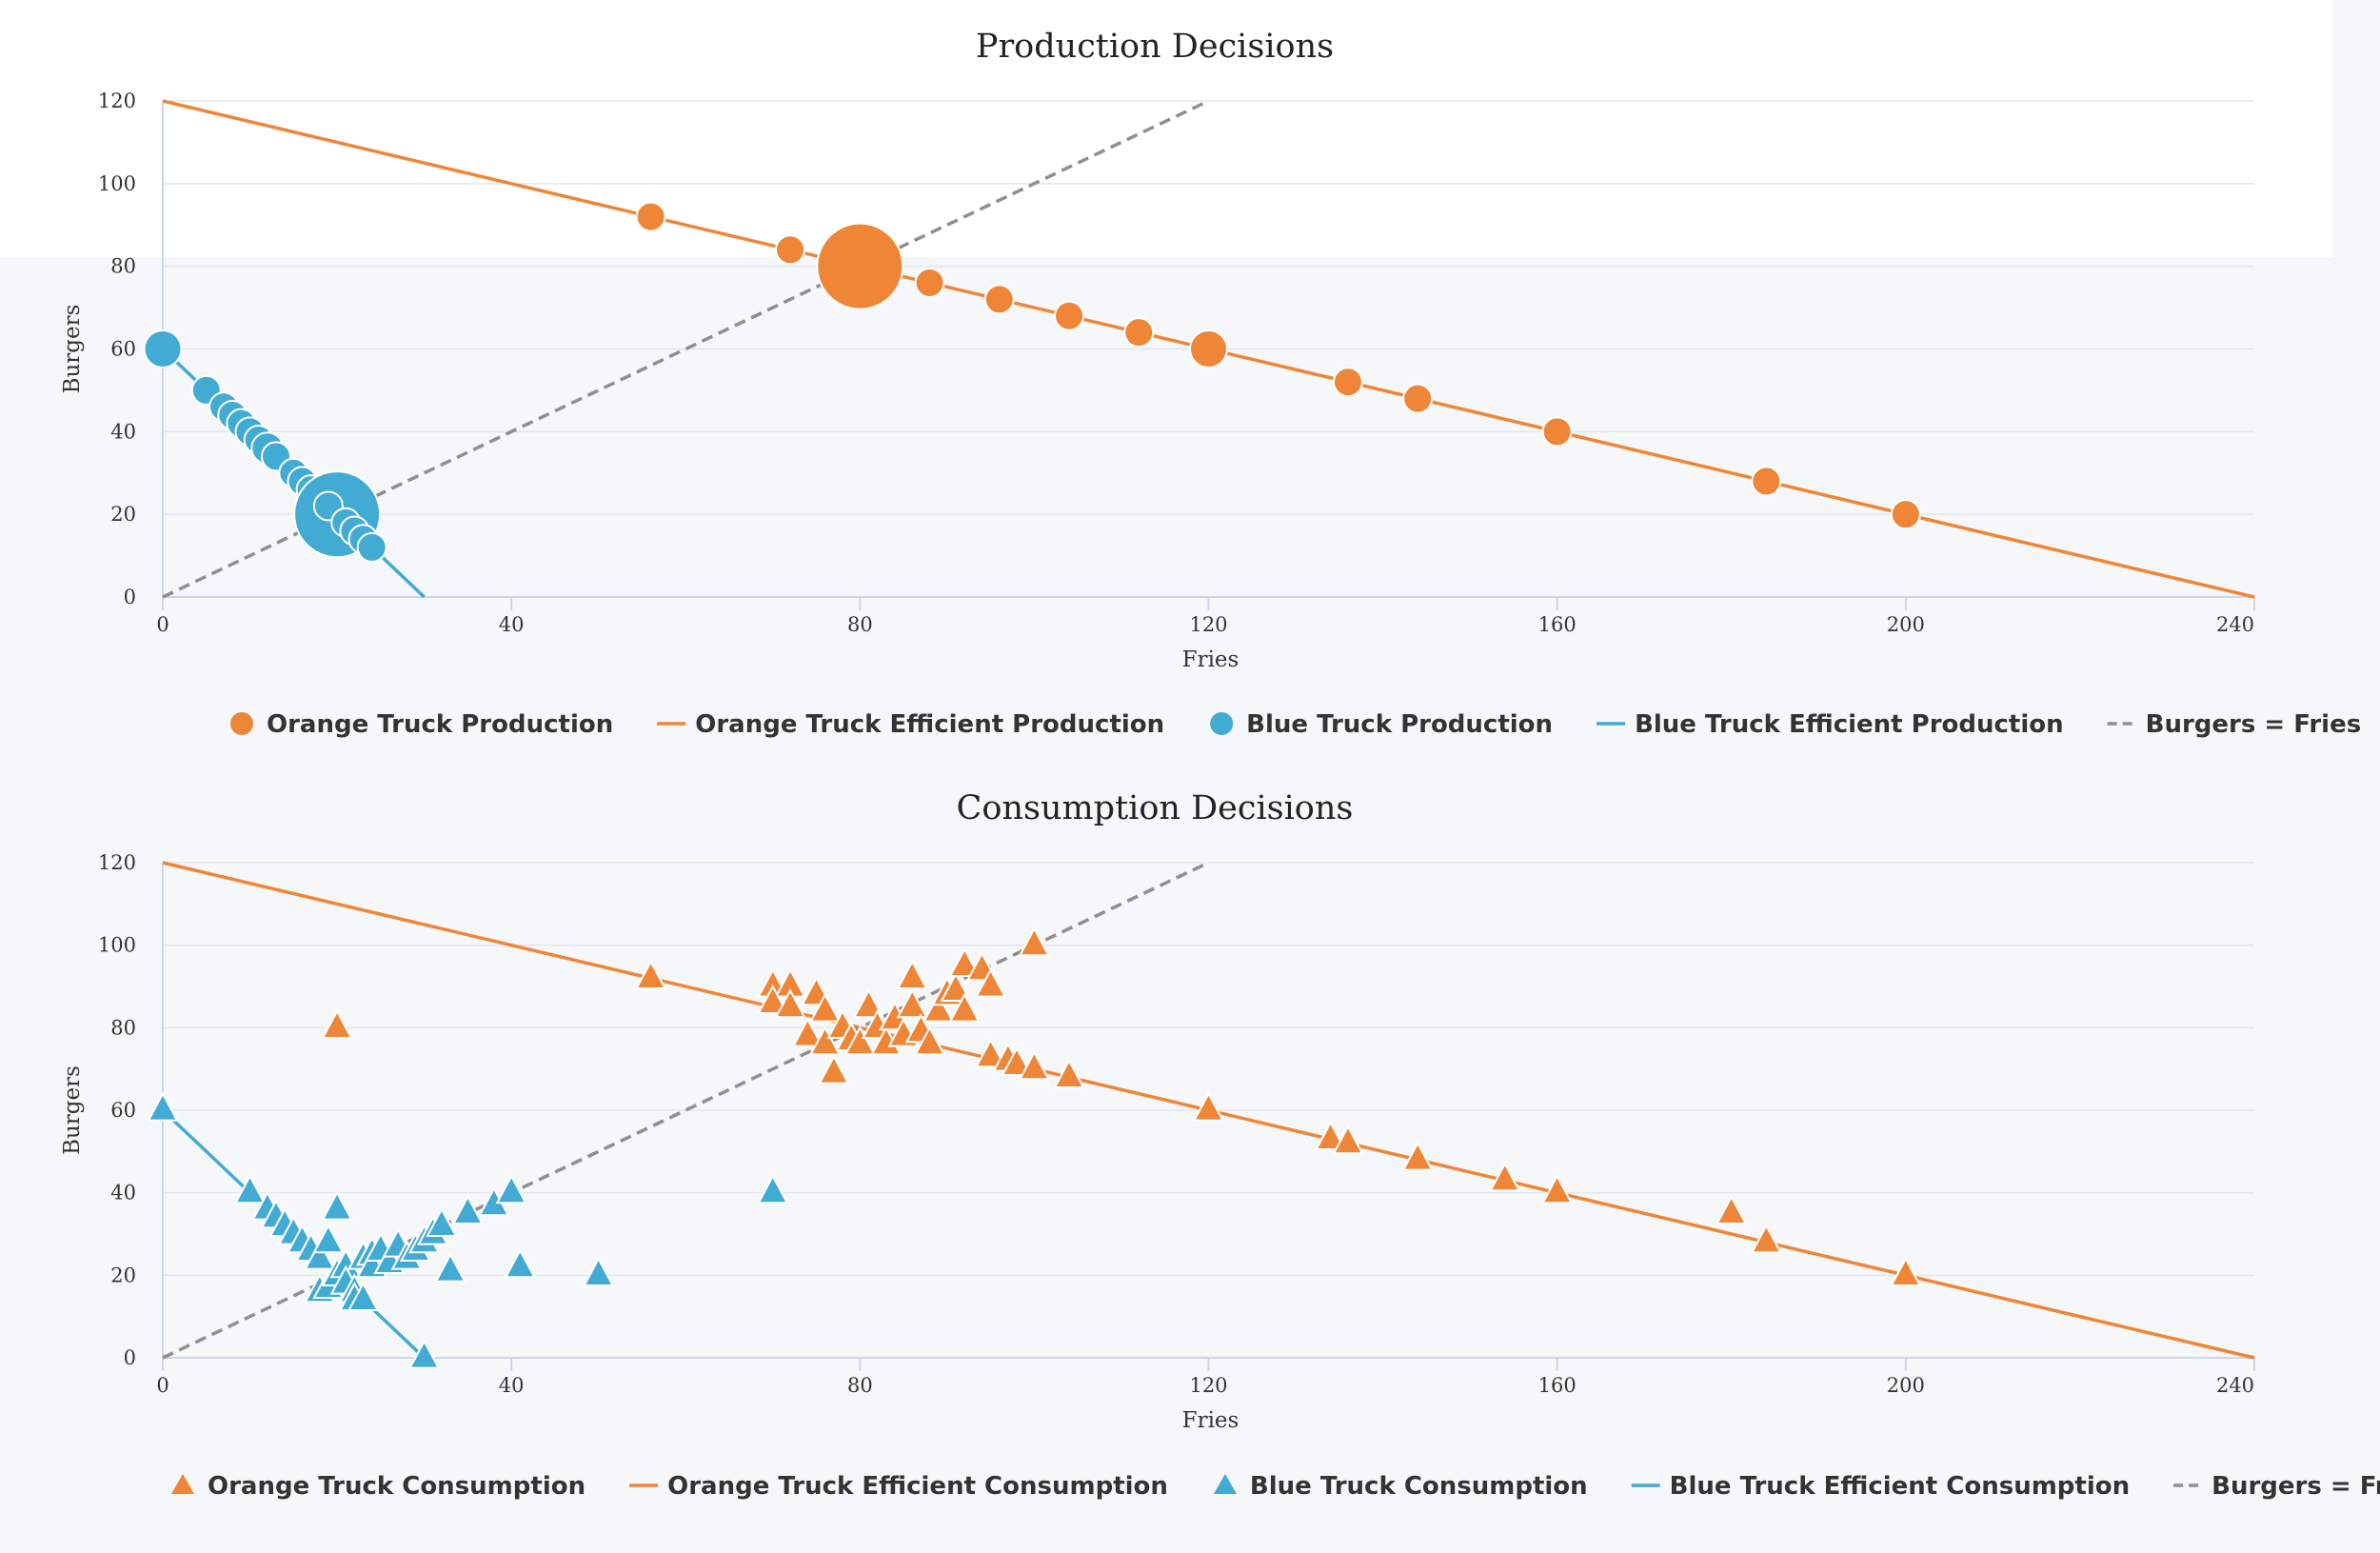  What do you see at coordinates (241, 723) in the screenshot?
I see `legend-circle-marker` at bounding box center [241, 723].